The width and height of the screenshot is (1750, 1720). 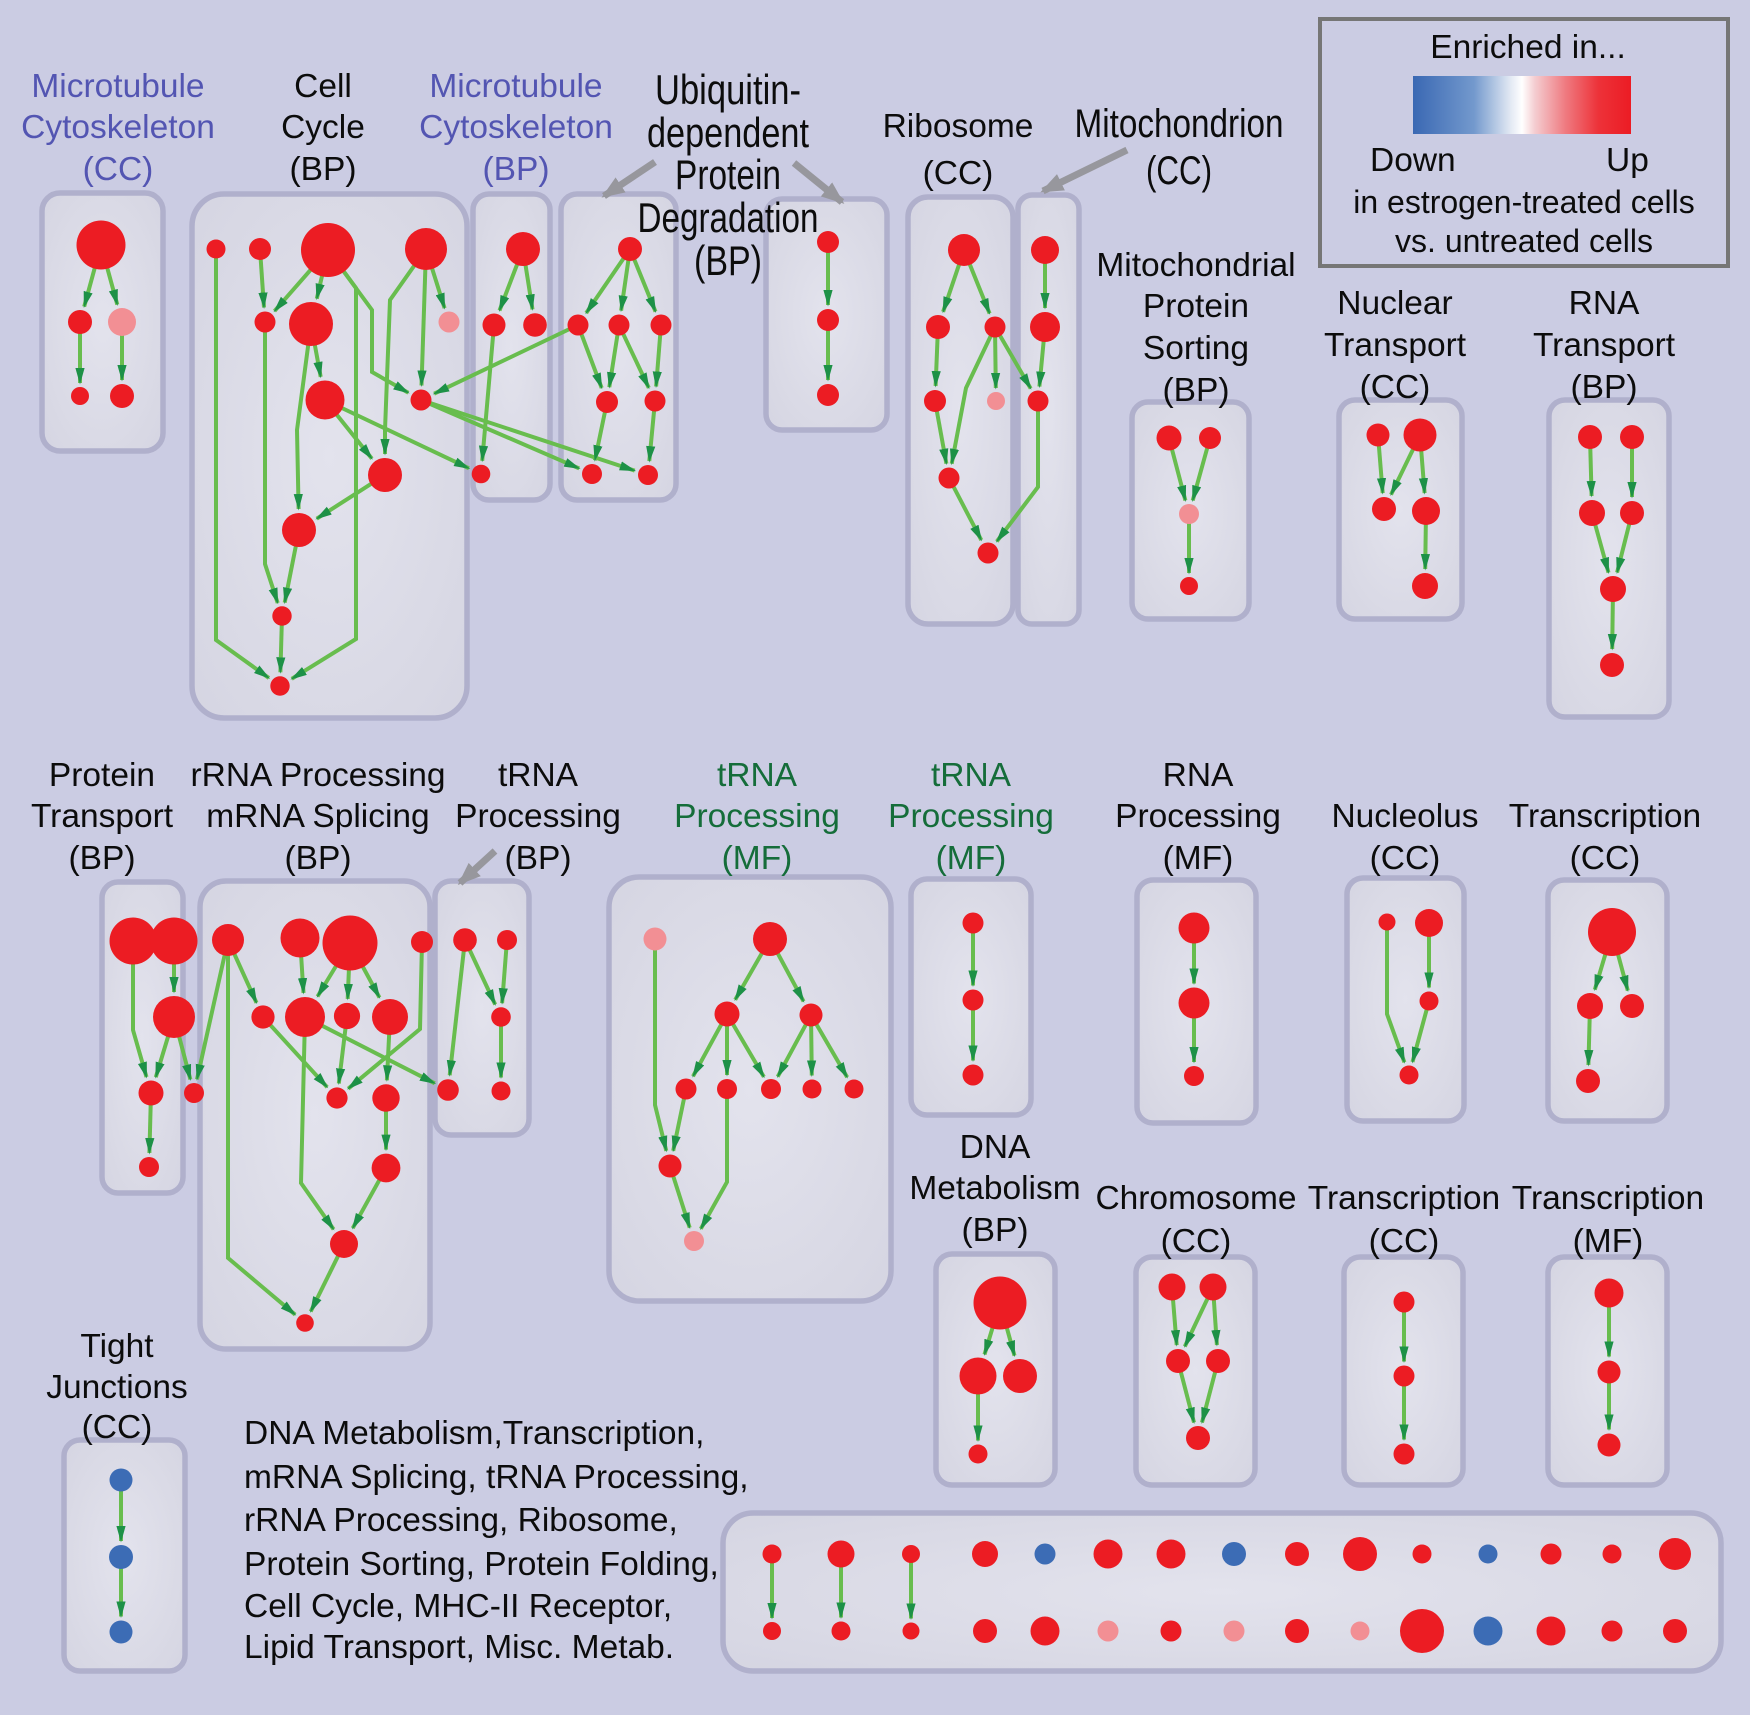 I want to click on svg-text: Cycle, so click(x=323, y=127).